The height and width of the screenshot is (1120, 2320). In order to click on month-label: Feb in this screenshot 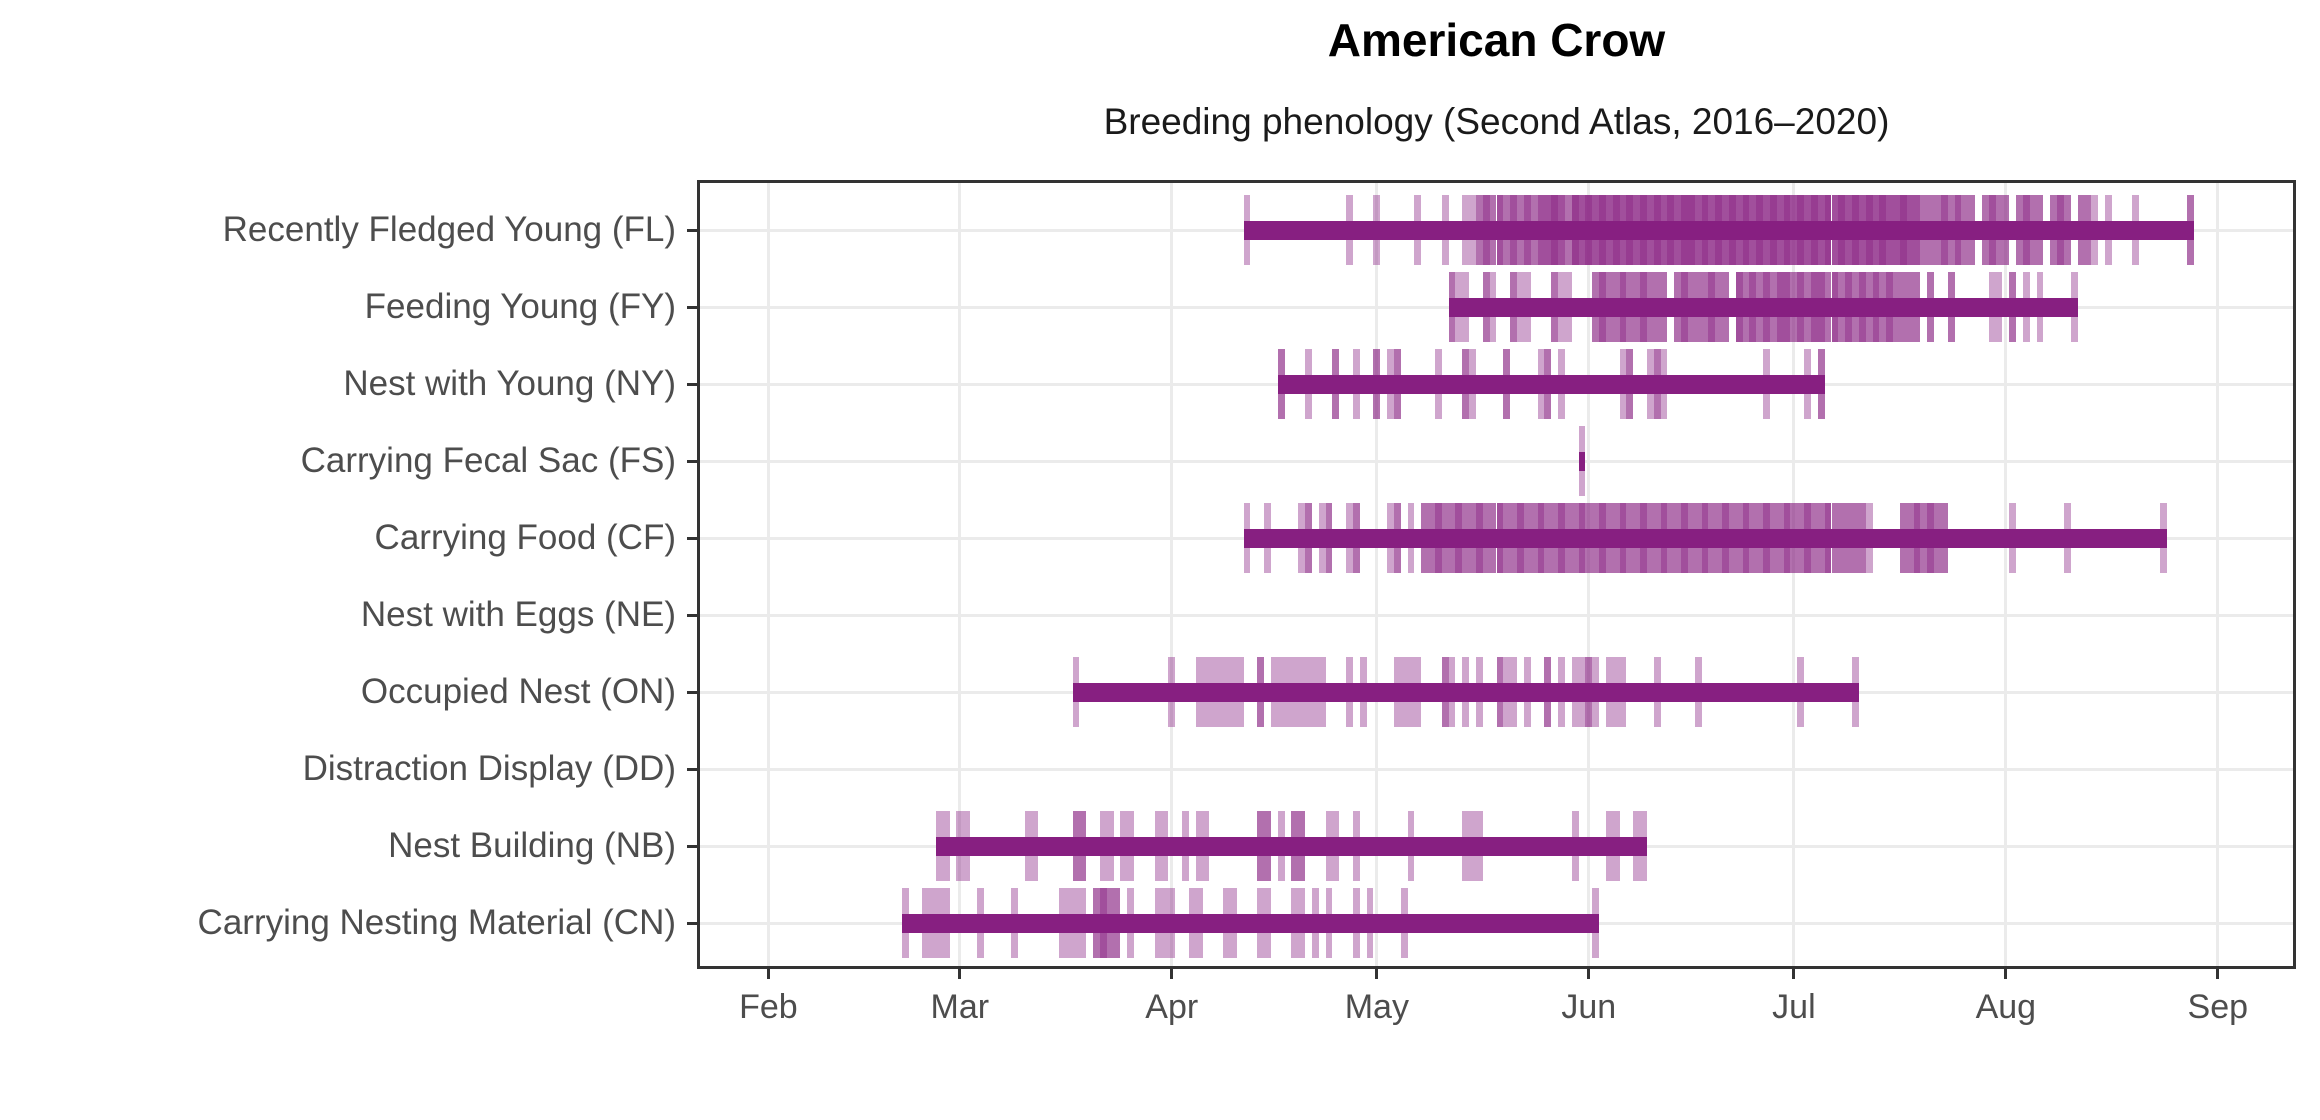, I will do `click(768, 1007)`.